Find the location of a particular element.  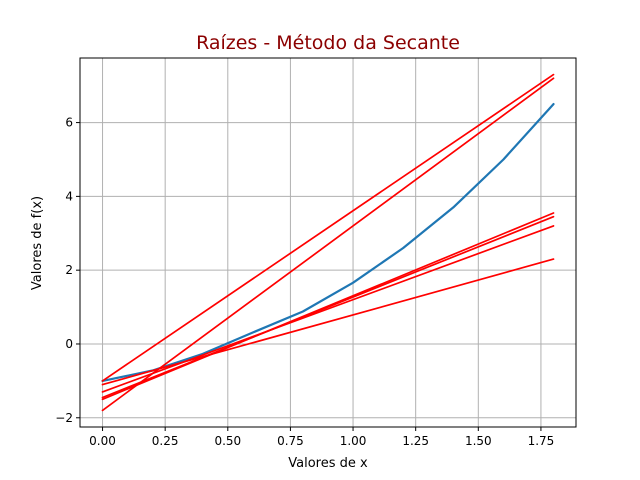

y-tick-label: 2 is located at coordinates (69, 270).